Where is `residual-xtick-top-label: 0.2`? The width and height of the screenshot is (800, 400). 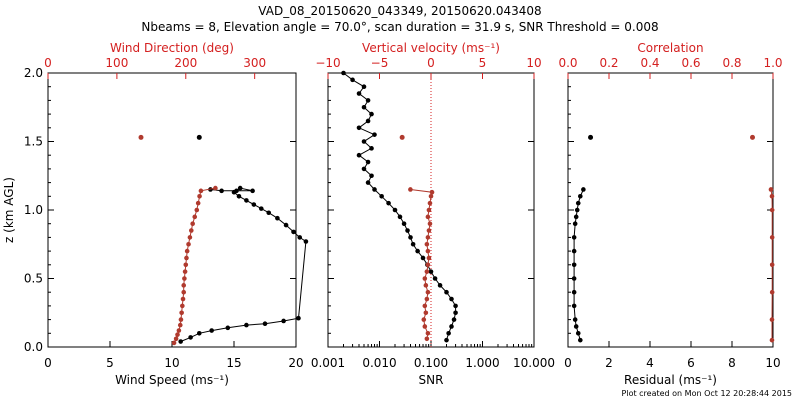 residual-xtick-top-label: 0.2 is located at coordinates (608, 63).